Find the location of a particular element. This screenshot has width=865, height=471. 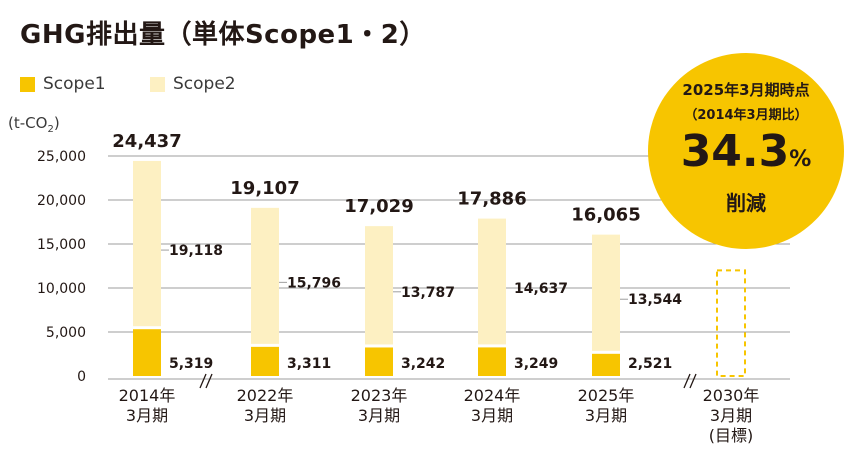

x-tick-label: 2030年 3月期(目標) is located at coordinates (731, 415).